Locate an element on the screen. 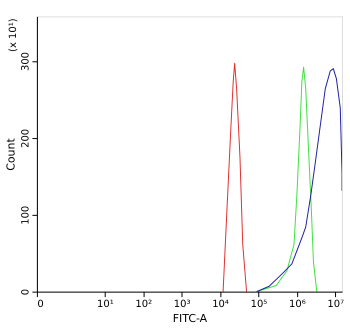 Image resolution: width=350 pixels, height=331 pixels. y-tick-label: 0 is located at coordinates (26, 292).